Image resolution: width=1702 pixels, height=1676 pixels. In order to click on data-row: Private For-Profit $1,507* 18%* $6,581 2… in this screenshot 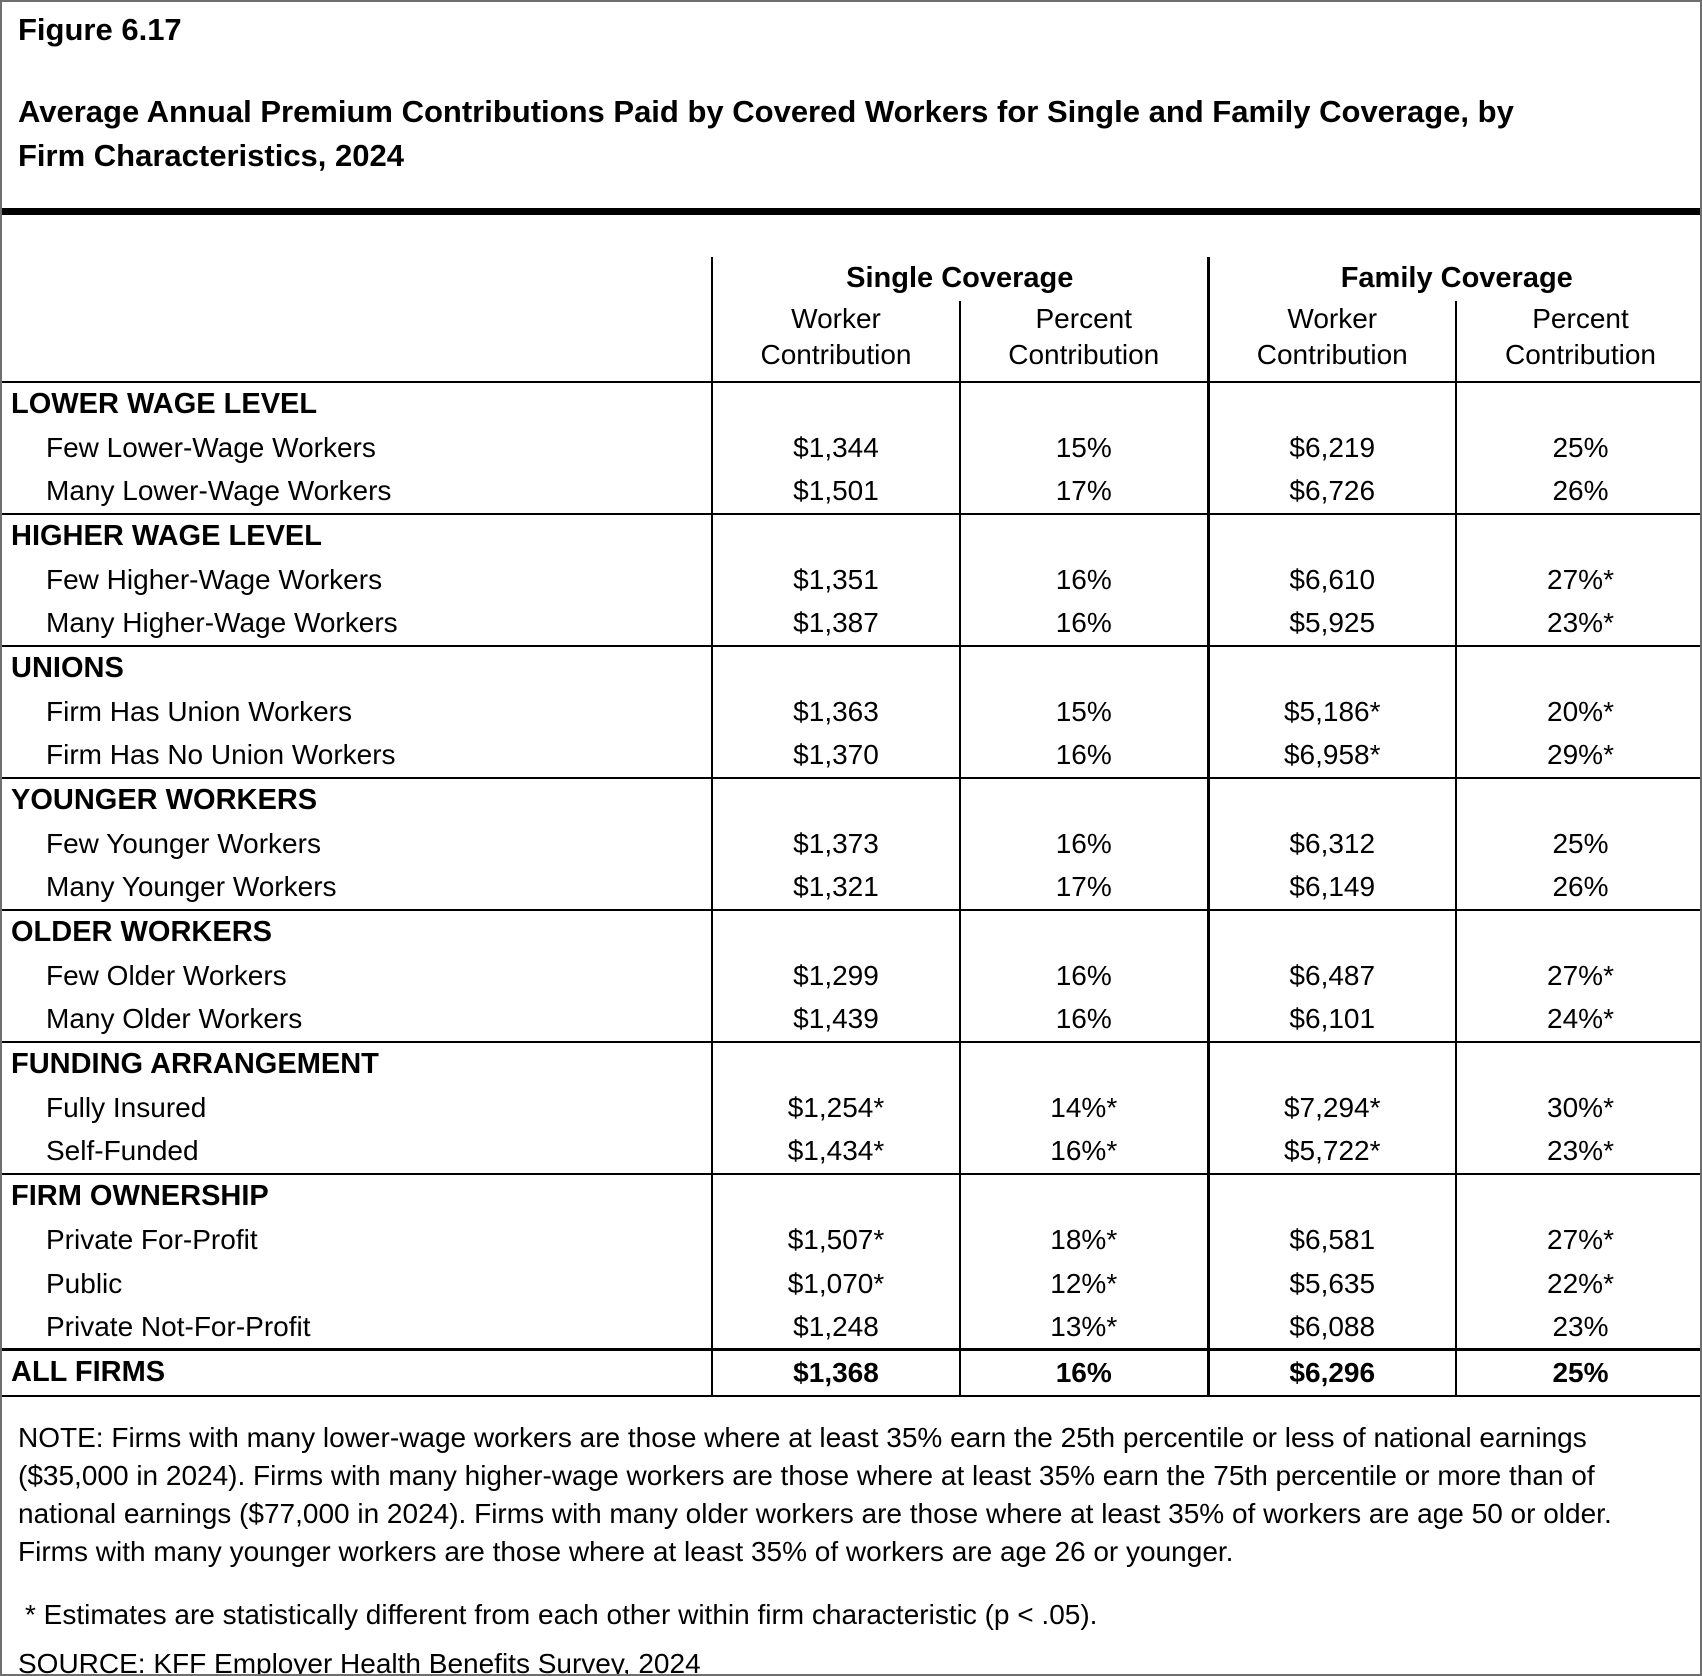, I will do `click(851, 1239)`.